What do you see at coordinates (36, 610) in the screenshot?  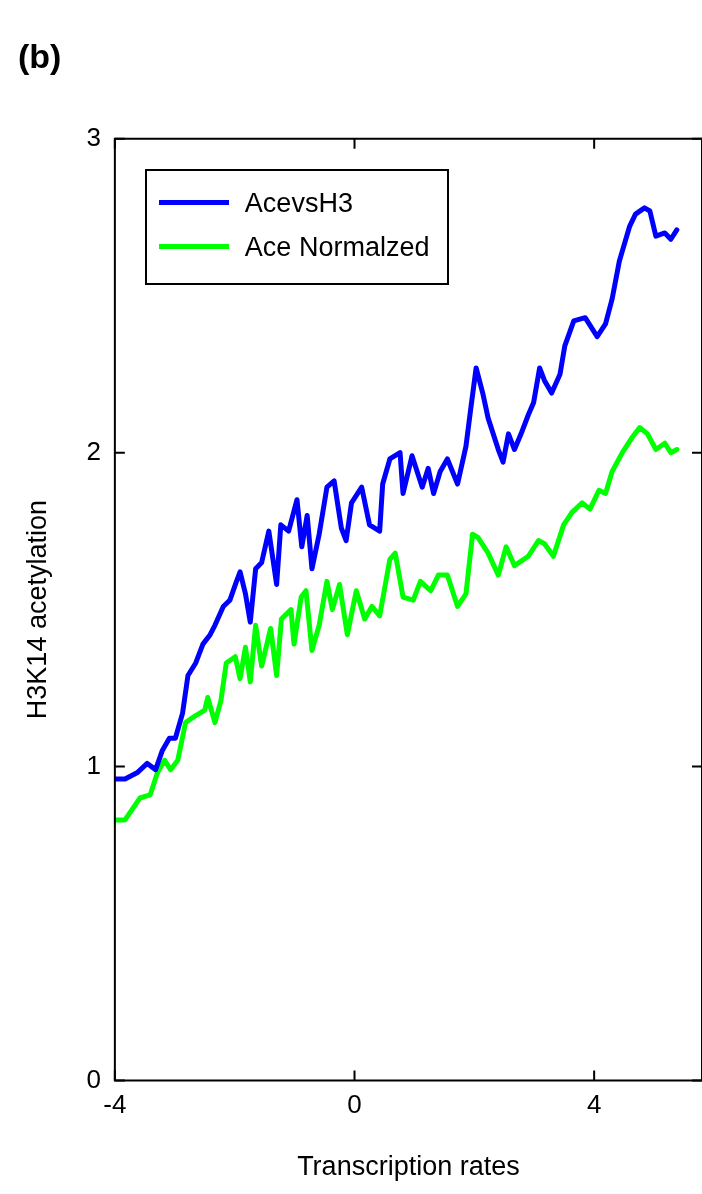 I see `y-axis-title: H3K14 acetylation` at bounding box center [36, 610].